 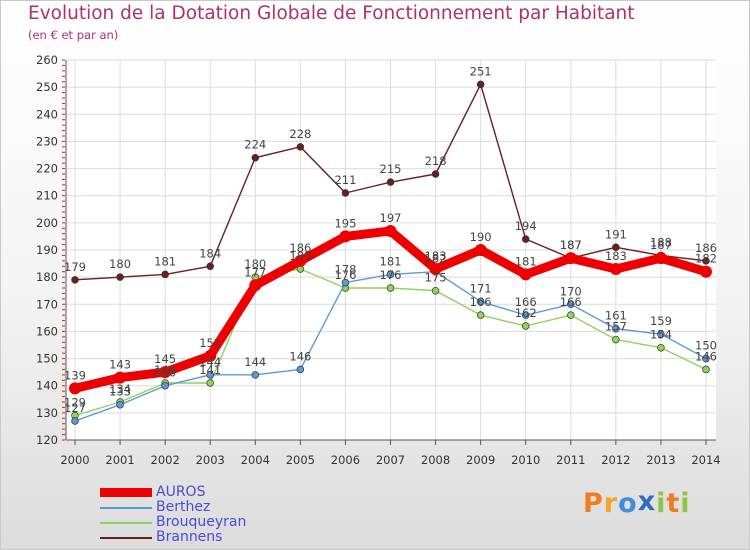 What do you see at coordinates (255, 145) in the screenshot?
I see `data-label: 224` at bounding box center [255, 145].